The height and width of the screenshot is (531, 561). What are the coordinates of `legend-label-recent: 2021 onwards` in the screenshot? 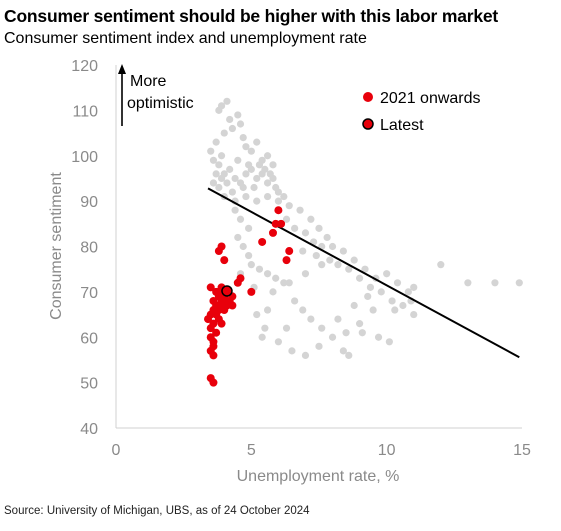 It's located at (430, 98).